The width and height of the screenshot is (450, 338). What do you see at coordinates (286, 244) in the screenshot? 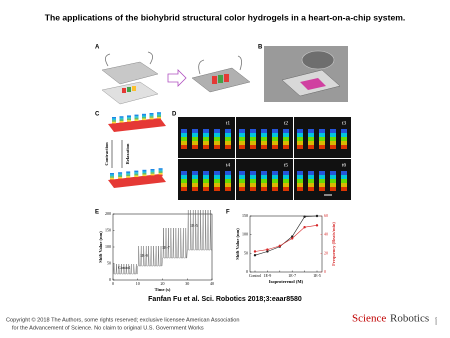
I see `axes-frame` at bounding box center [286, 244].